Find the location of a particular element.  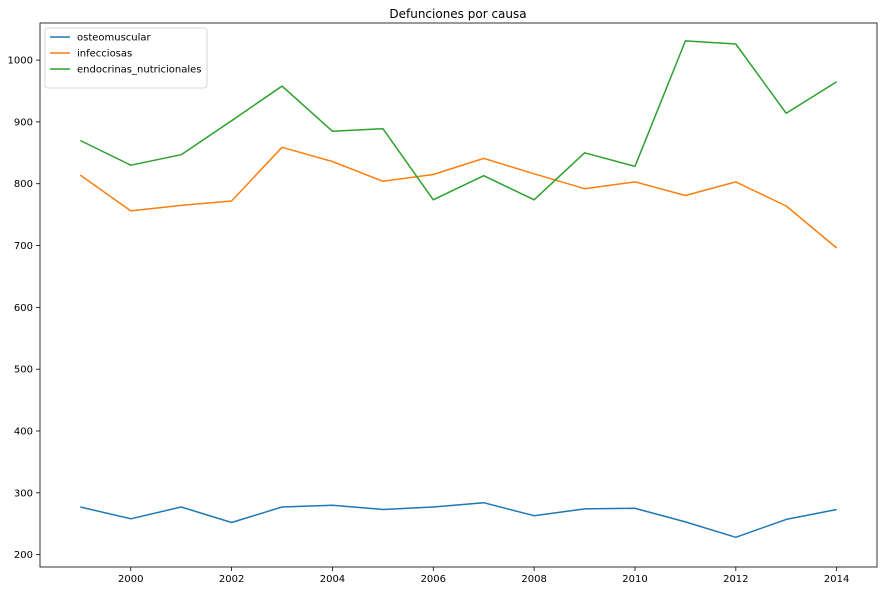

y-tick-label: 400 is located at coordinates (23, 432).